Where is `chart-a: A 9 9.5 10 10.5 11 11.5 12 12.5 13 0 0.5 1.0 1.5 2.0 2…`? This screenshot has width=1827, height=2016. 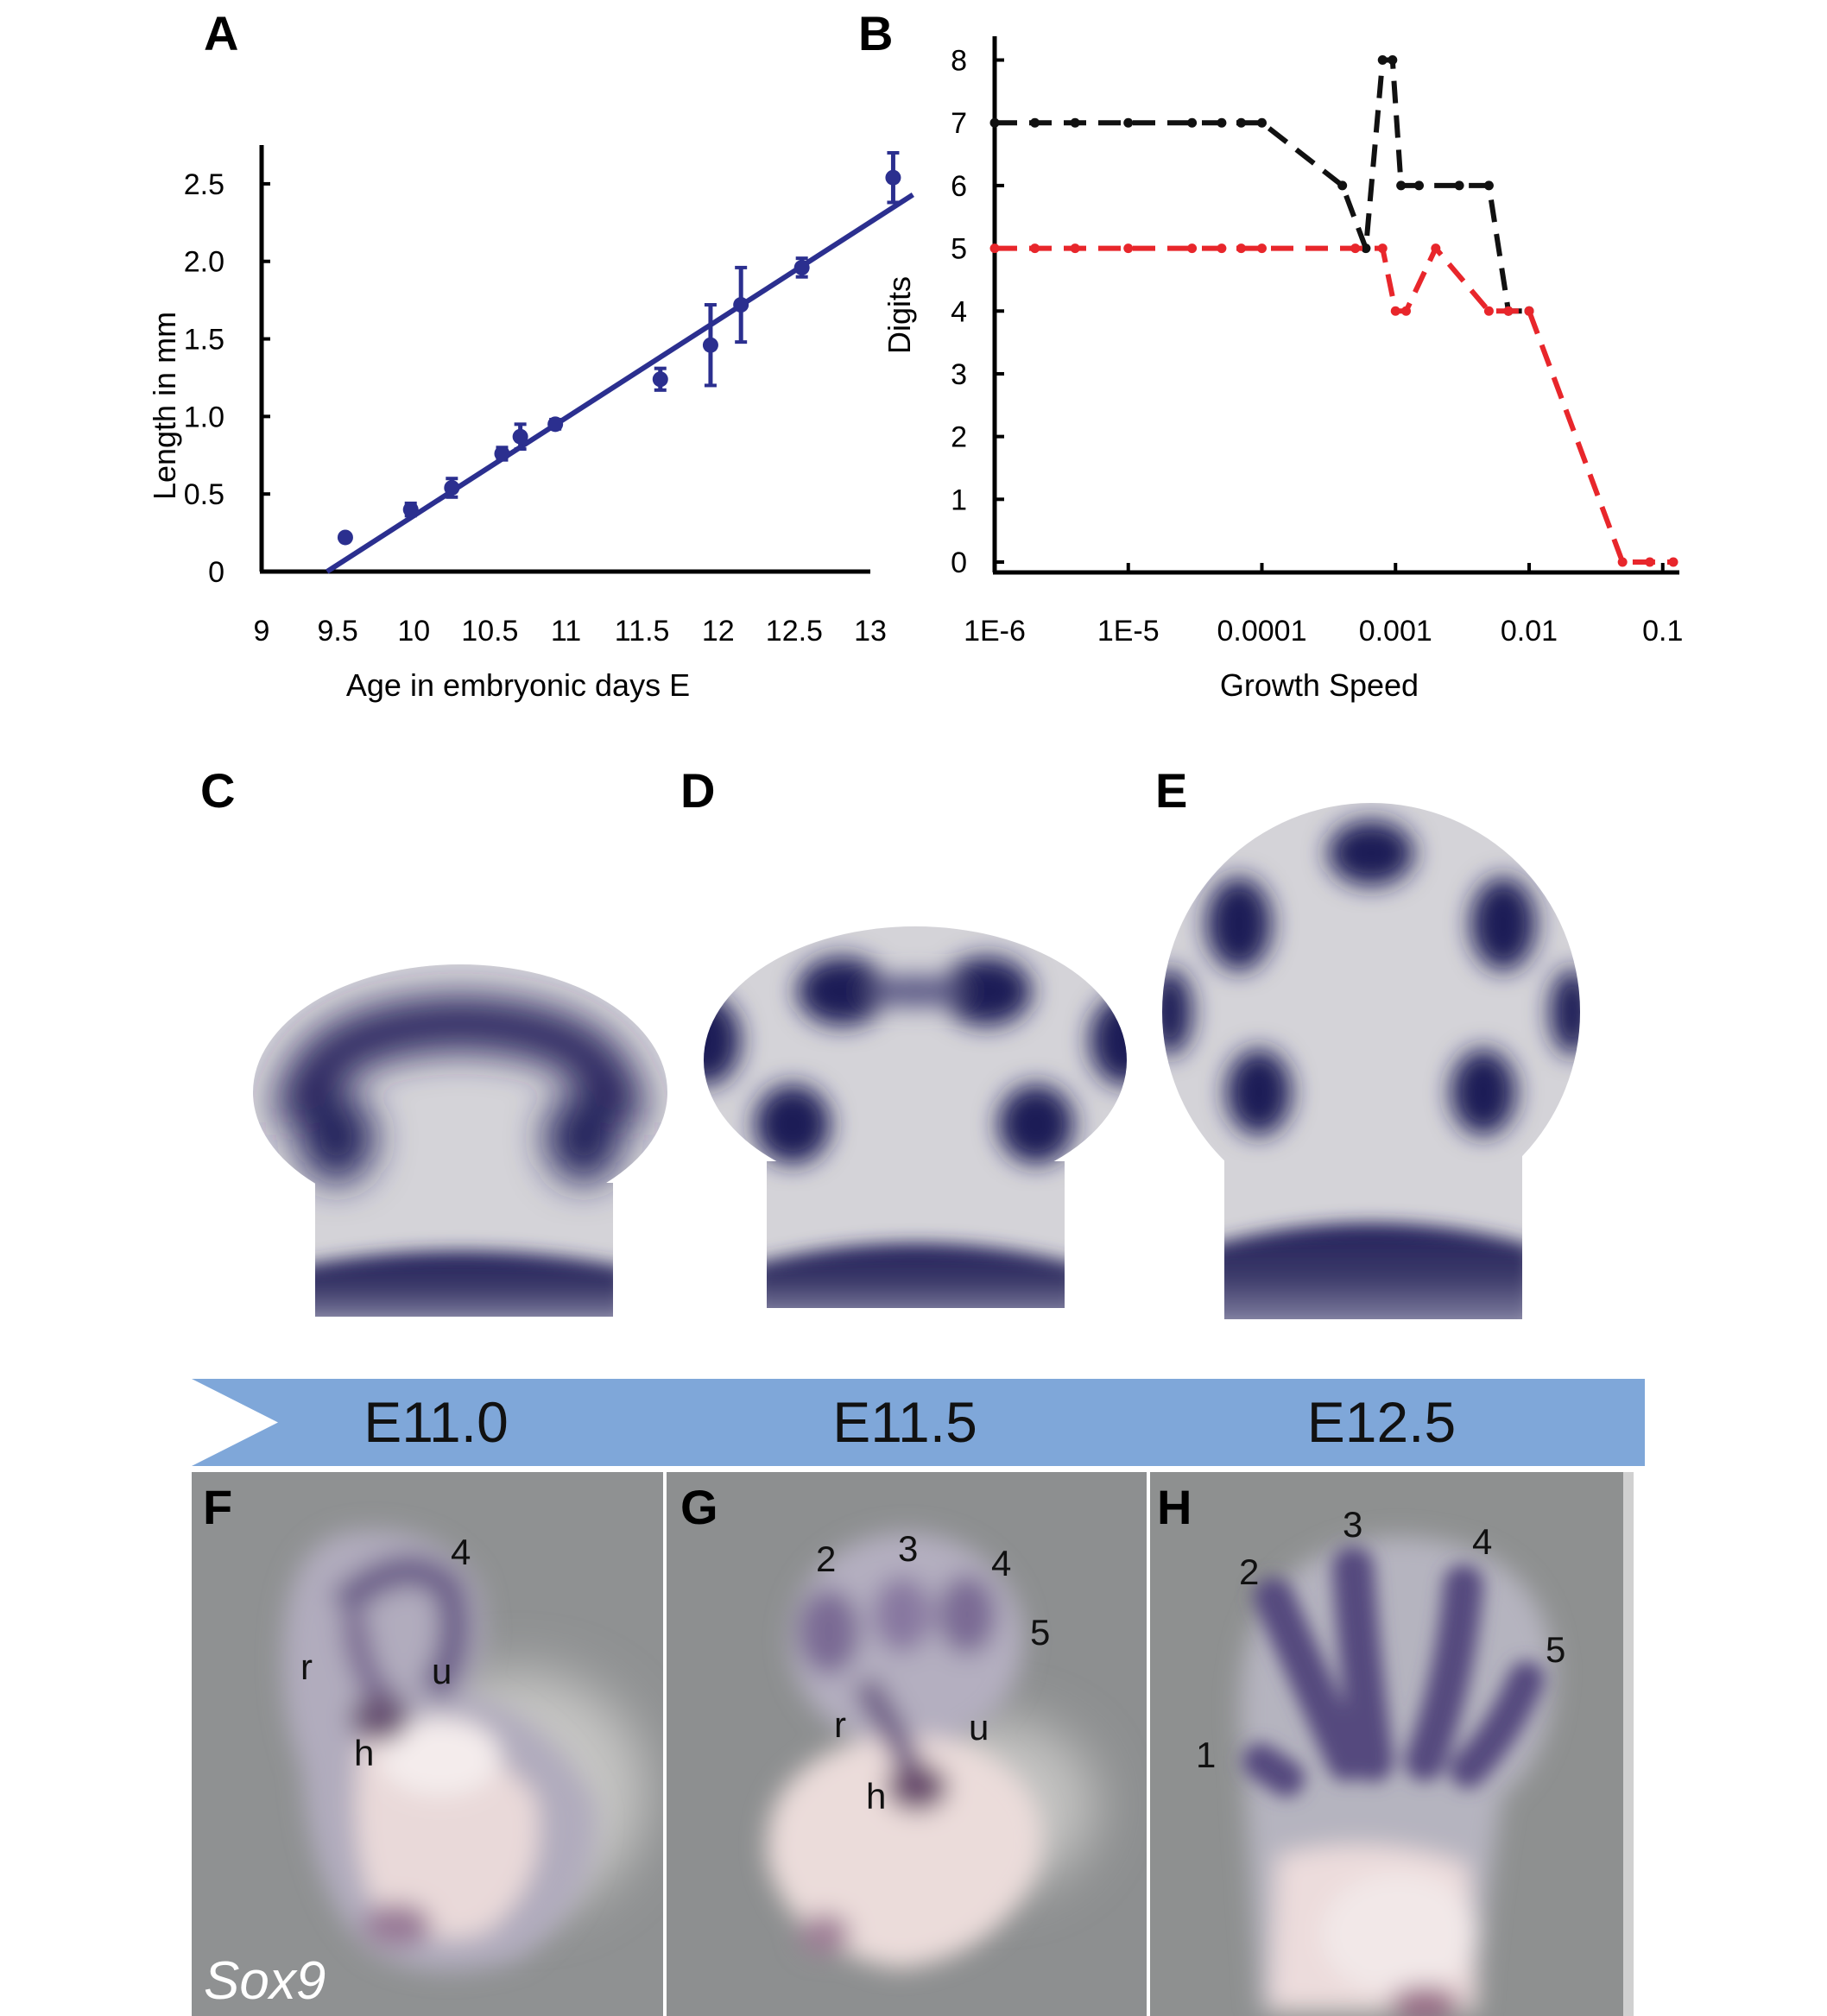 chart-a: A 9 9.5 10 10.5 11 11.5 12 12.5 13 0 0.5 1.0 1.5 2.0 2… is located at coordinates (530, 354).